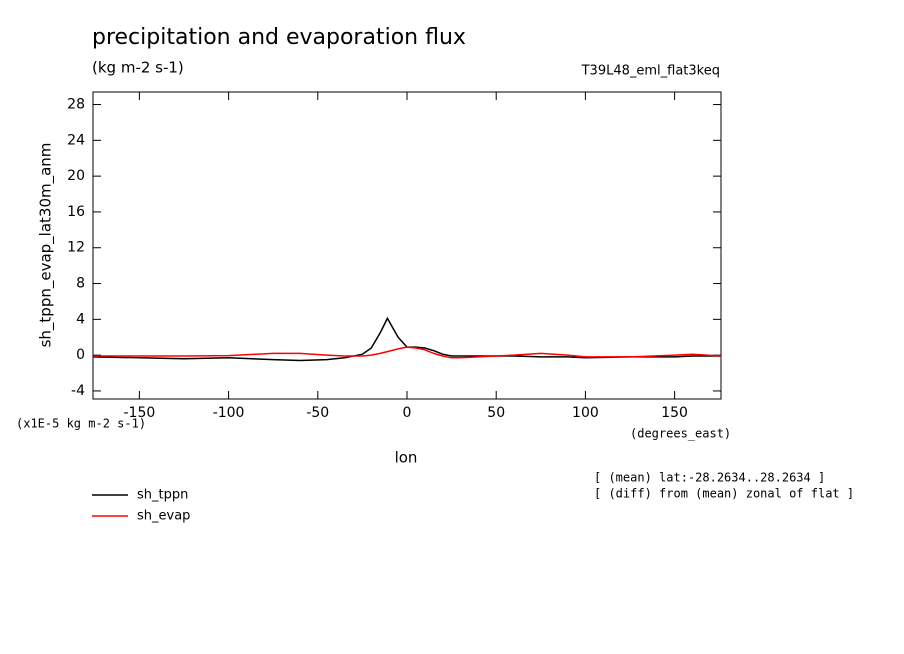  Describe the element at coordinates (80, 355) in the screenshot. I see `y-tick-label: 0` at that location.